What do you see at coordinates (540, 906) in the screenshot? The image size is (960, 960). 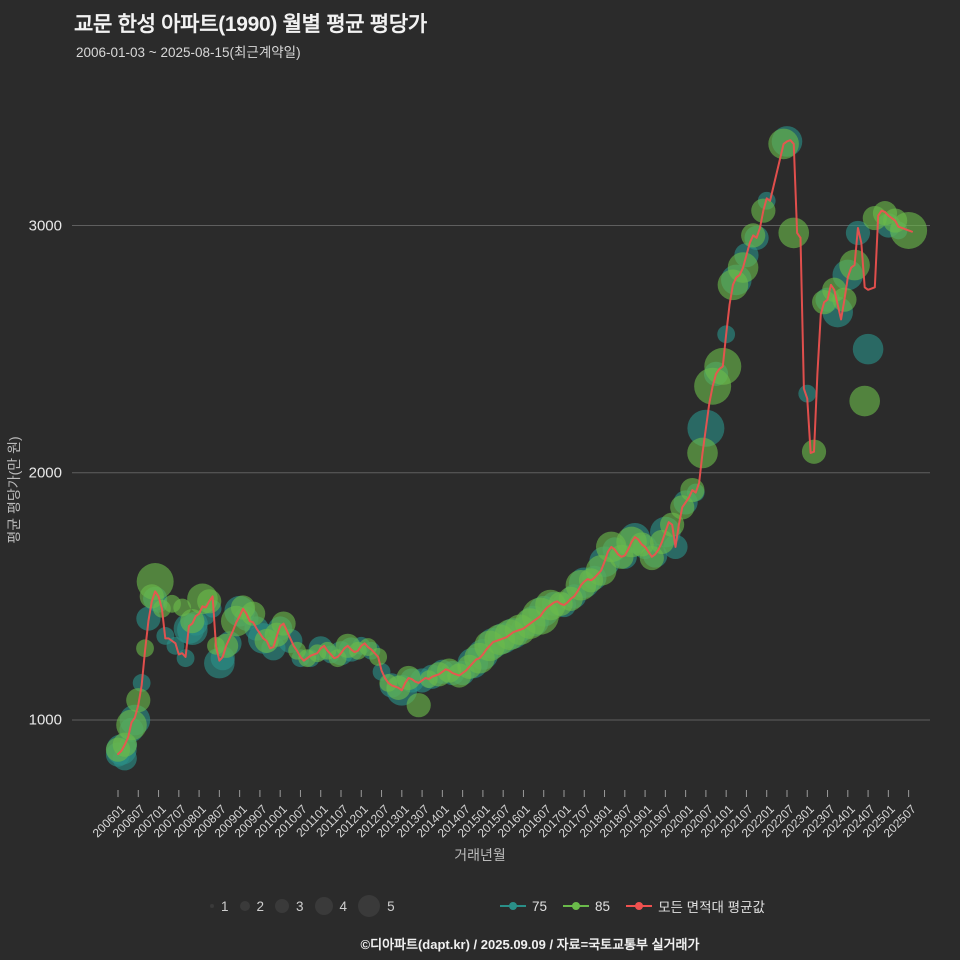 I see `legend-series-label: 75` at bounding box center [540, 906].